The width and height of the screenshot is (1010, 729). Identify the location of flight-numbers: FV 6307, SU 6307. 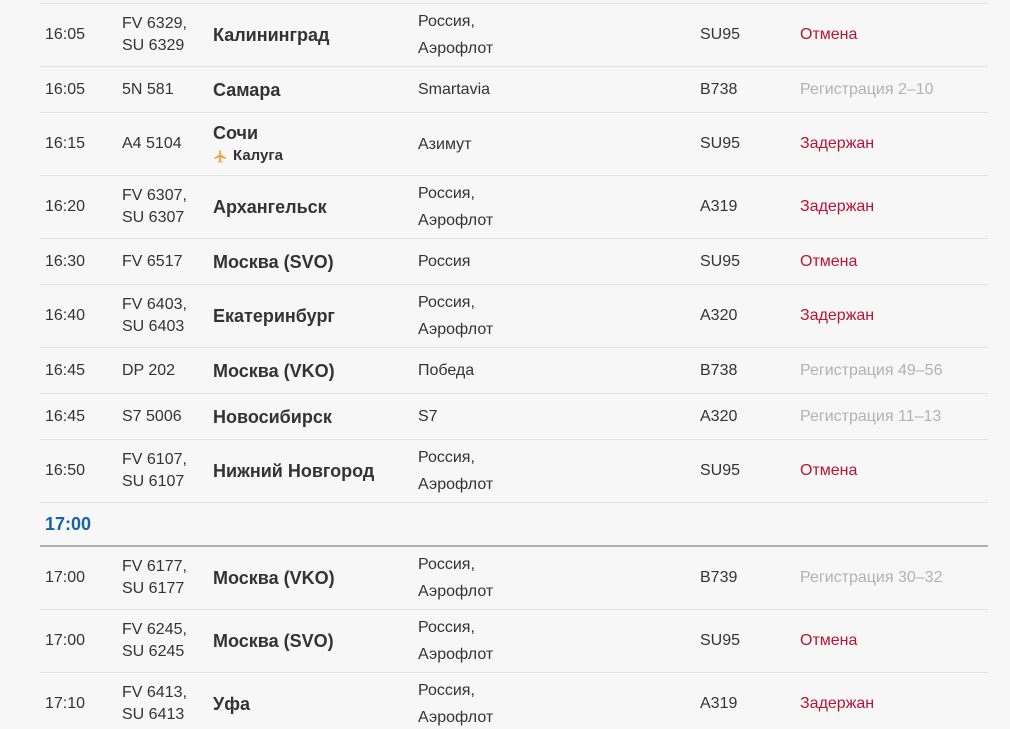
(154, 206).